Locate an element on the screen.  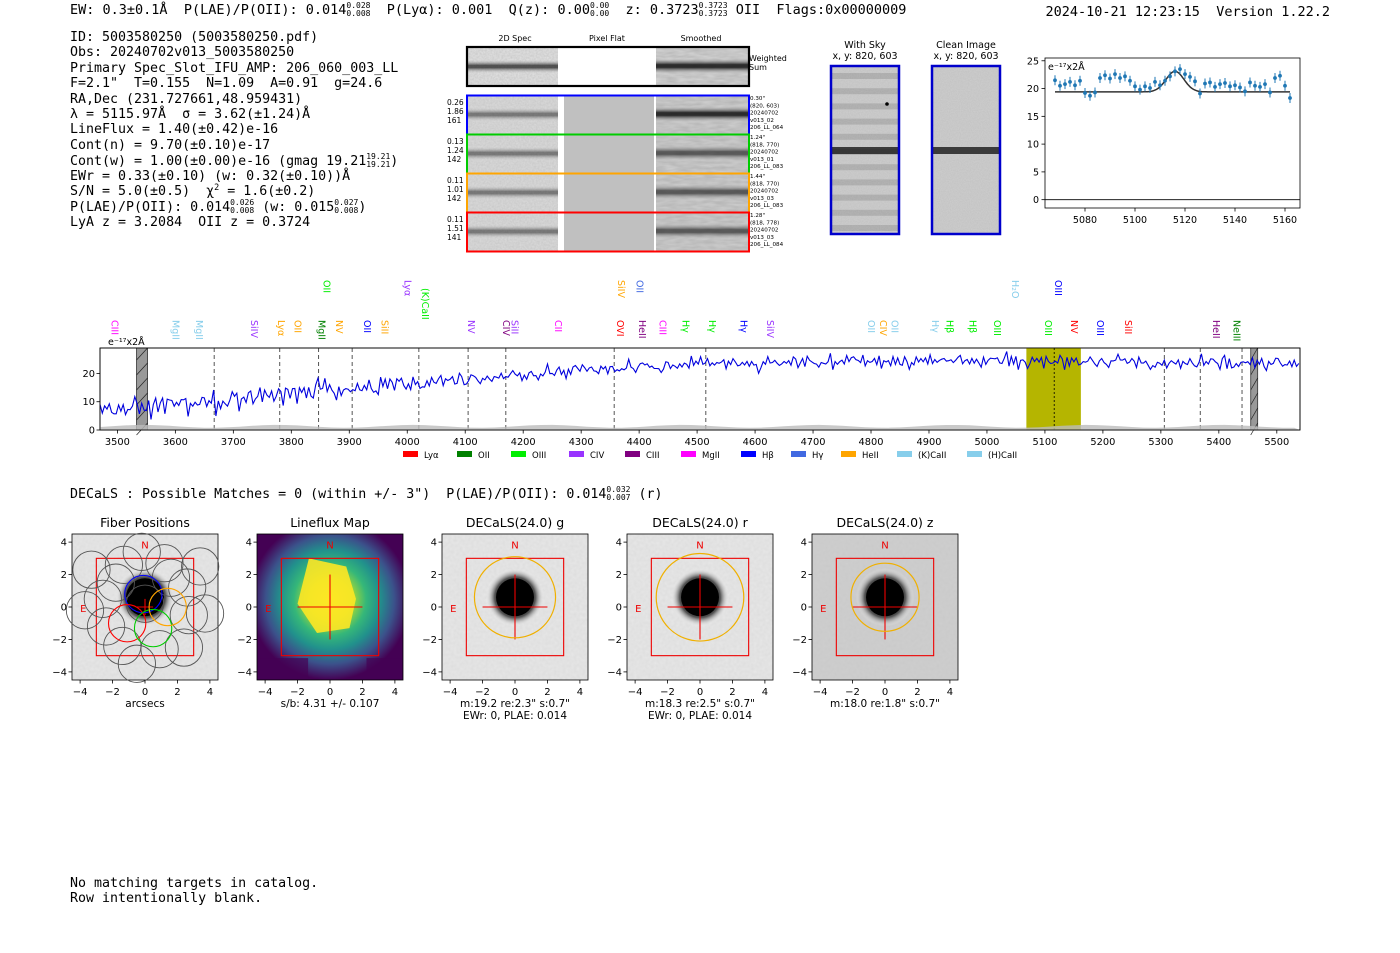
row-stat-l3: 142 is located at coordinates (454, 159).